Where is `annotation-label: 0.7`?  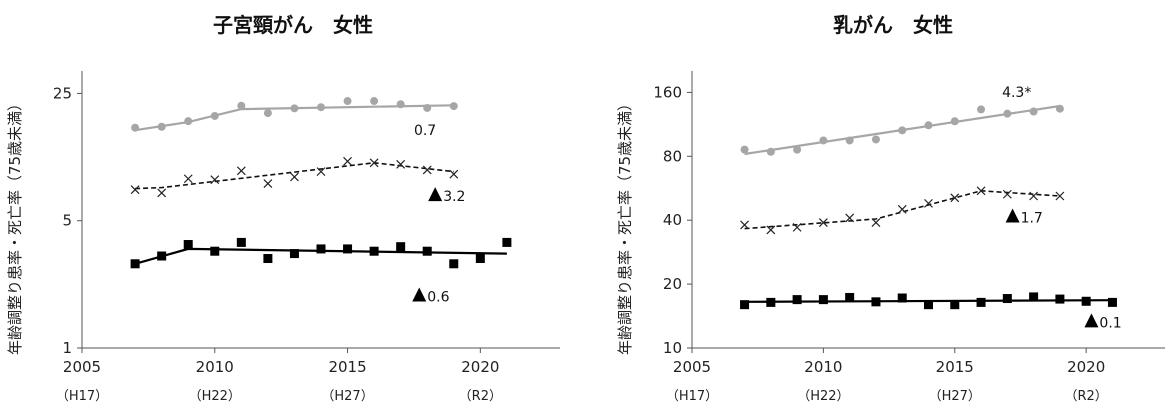 annotation-label: 0.7 is located at coordinates (425, 131).